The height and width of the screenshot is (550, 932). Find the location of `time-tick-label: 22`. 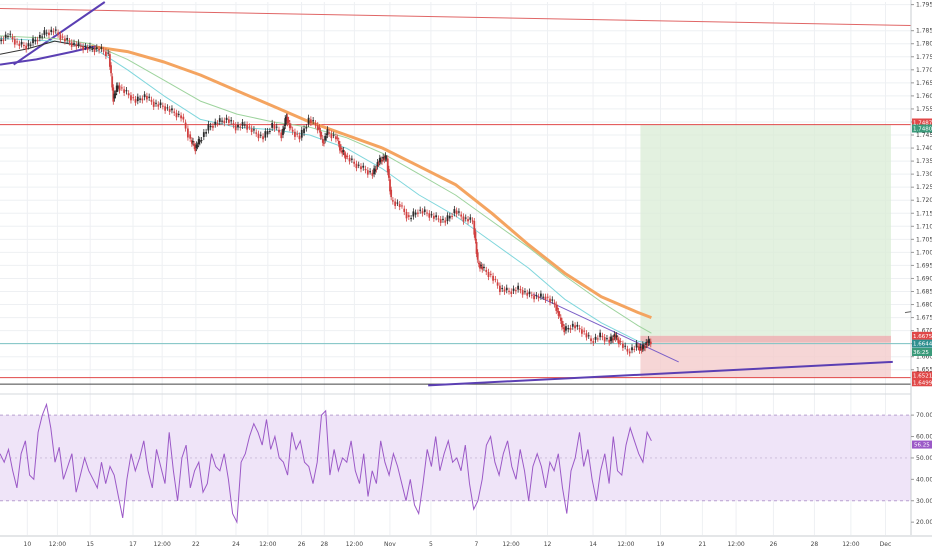

time-tick-label: 22 is located at coordinates (196, 544).